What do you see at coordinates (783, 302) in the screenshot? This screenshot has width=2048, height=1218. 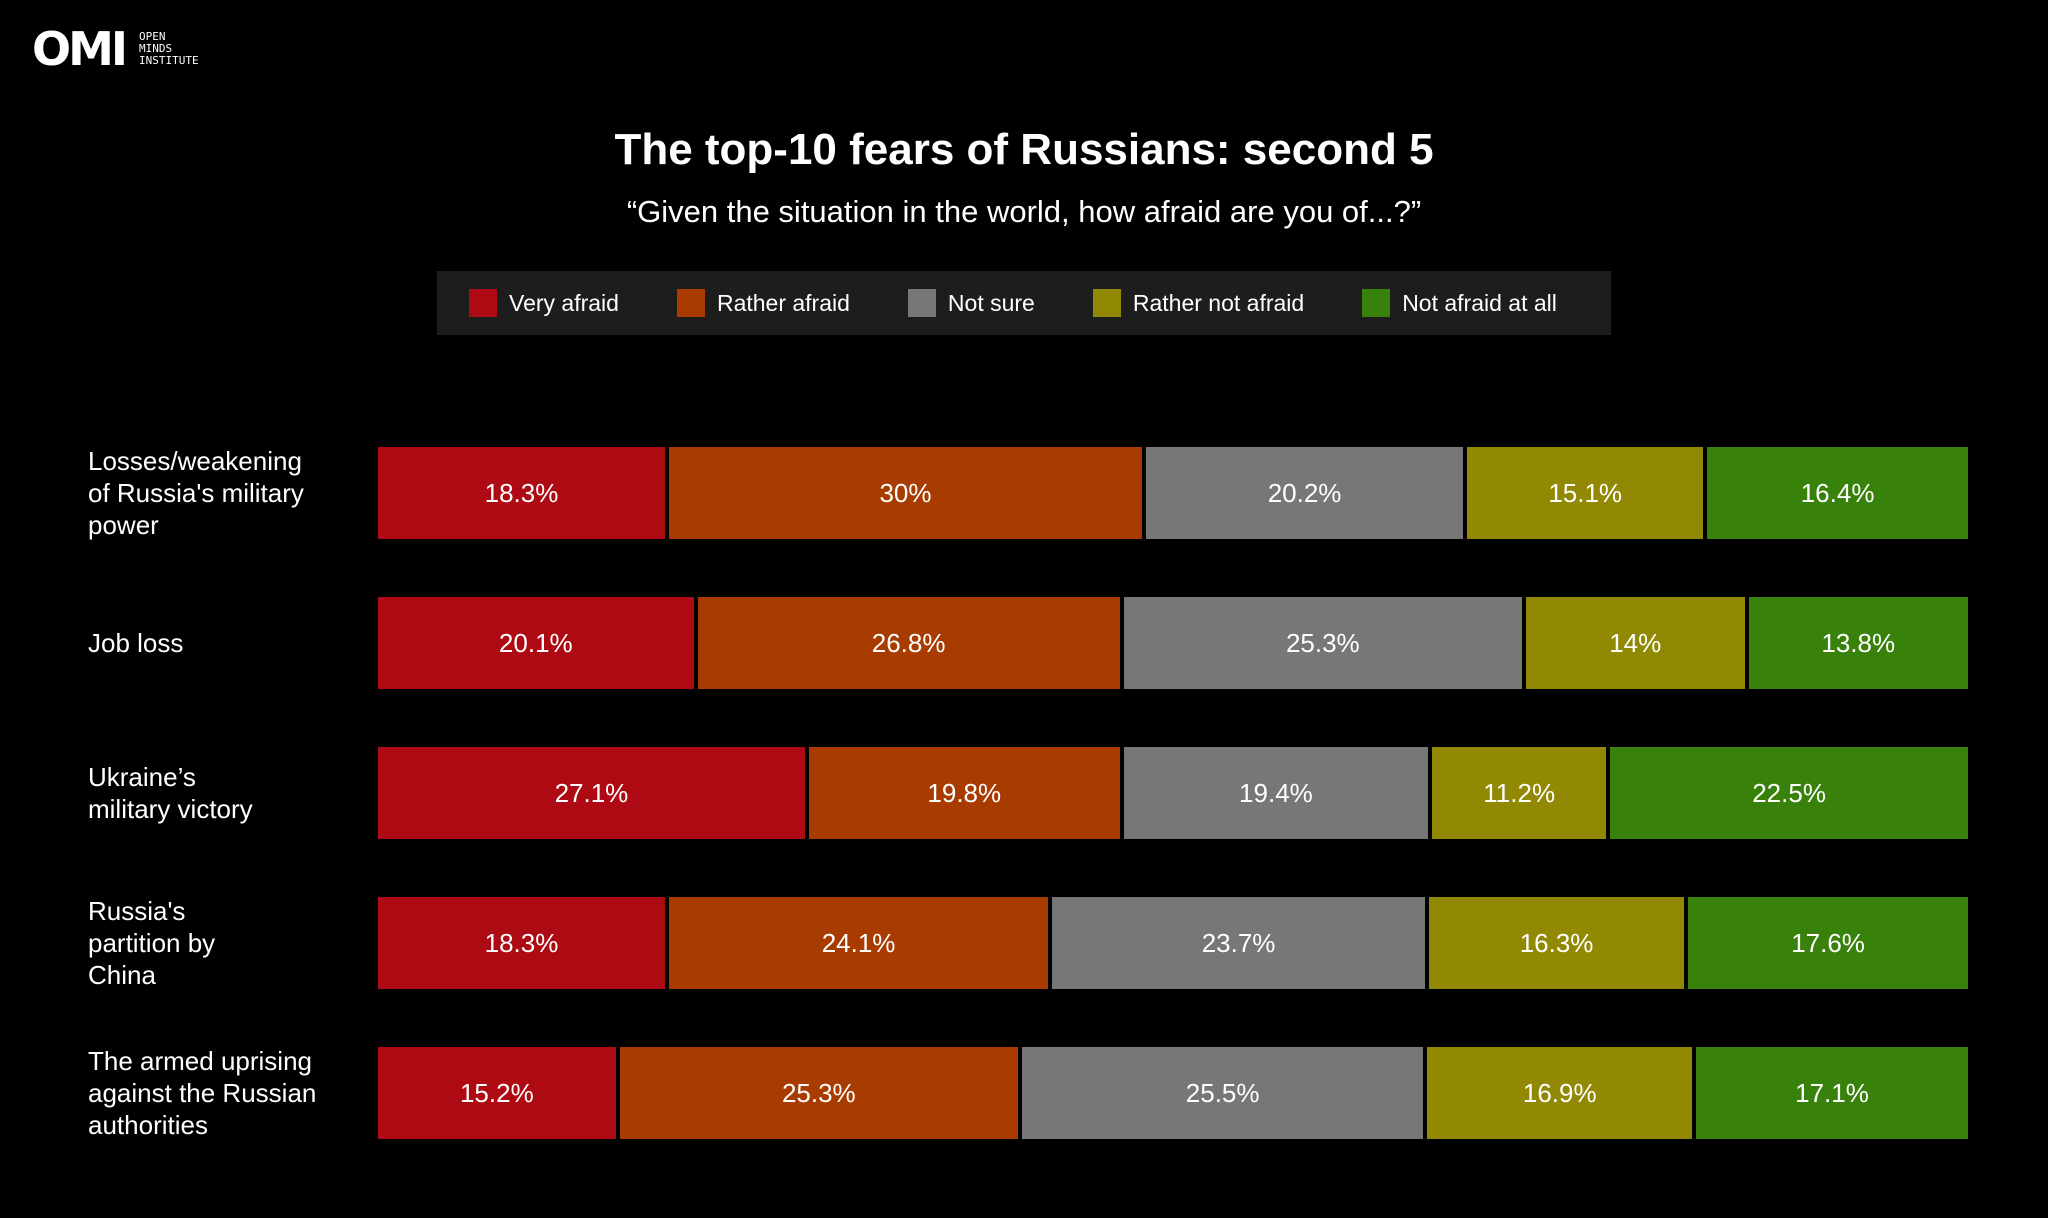 I see `legend-label-rather-afraid: Rather afraid` at bounding box center [783, 302].